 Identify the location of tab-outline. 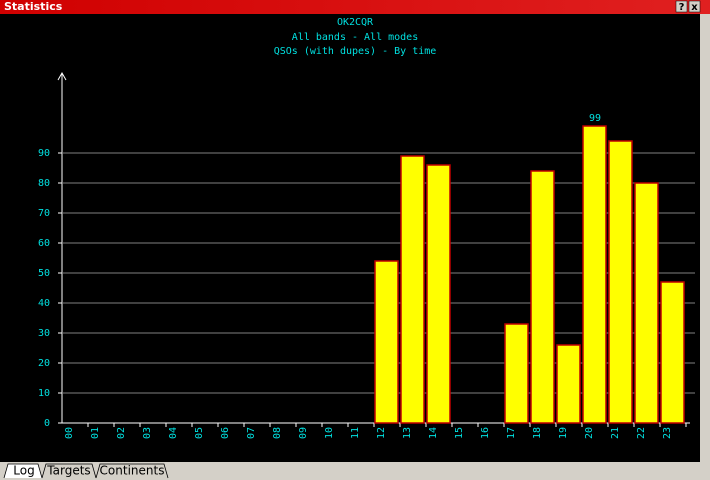
(105, 471).